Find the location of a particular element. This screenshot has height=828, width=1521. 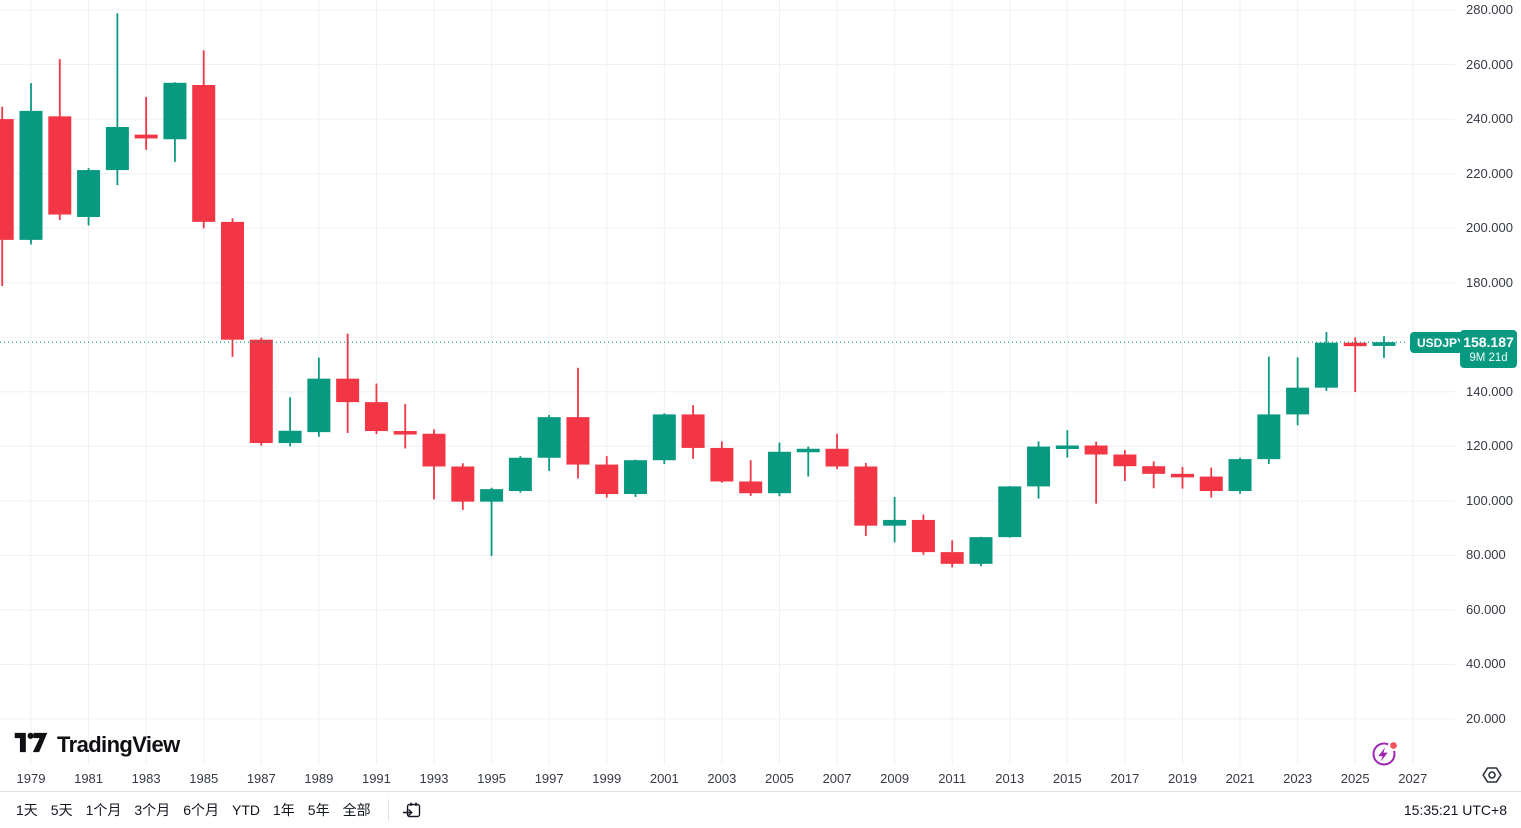

time-scale-label: 2023 is located at coordinates (1298, 778).